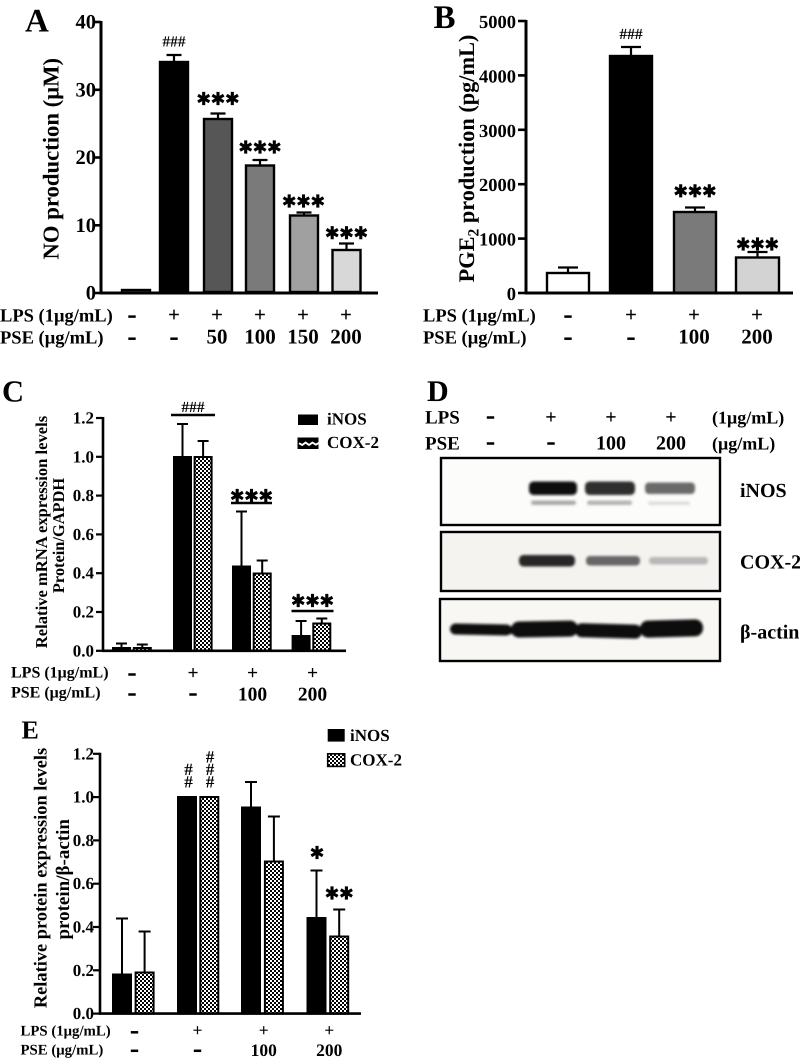 The image size is (800, 1061). What do you see at coordinates (51, 159) in the screenshot?
I see `svg-text: NO production (μM)` at bounding box center [51, 159].